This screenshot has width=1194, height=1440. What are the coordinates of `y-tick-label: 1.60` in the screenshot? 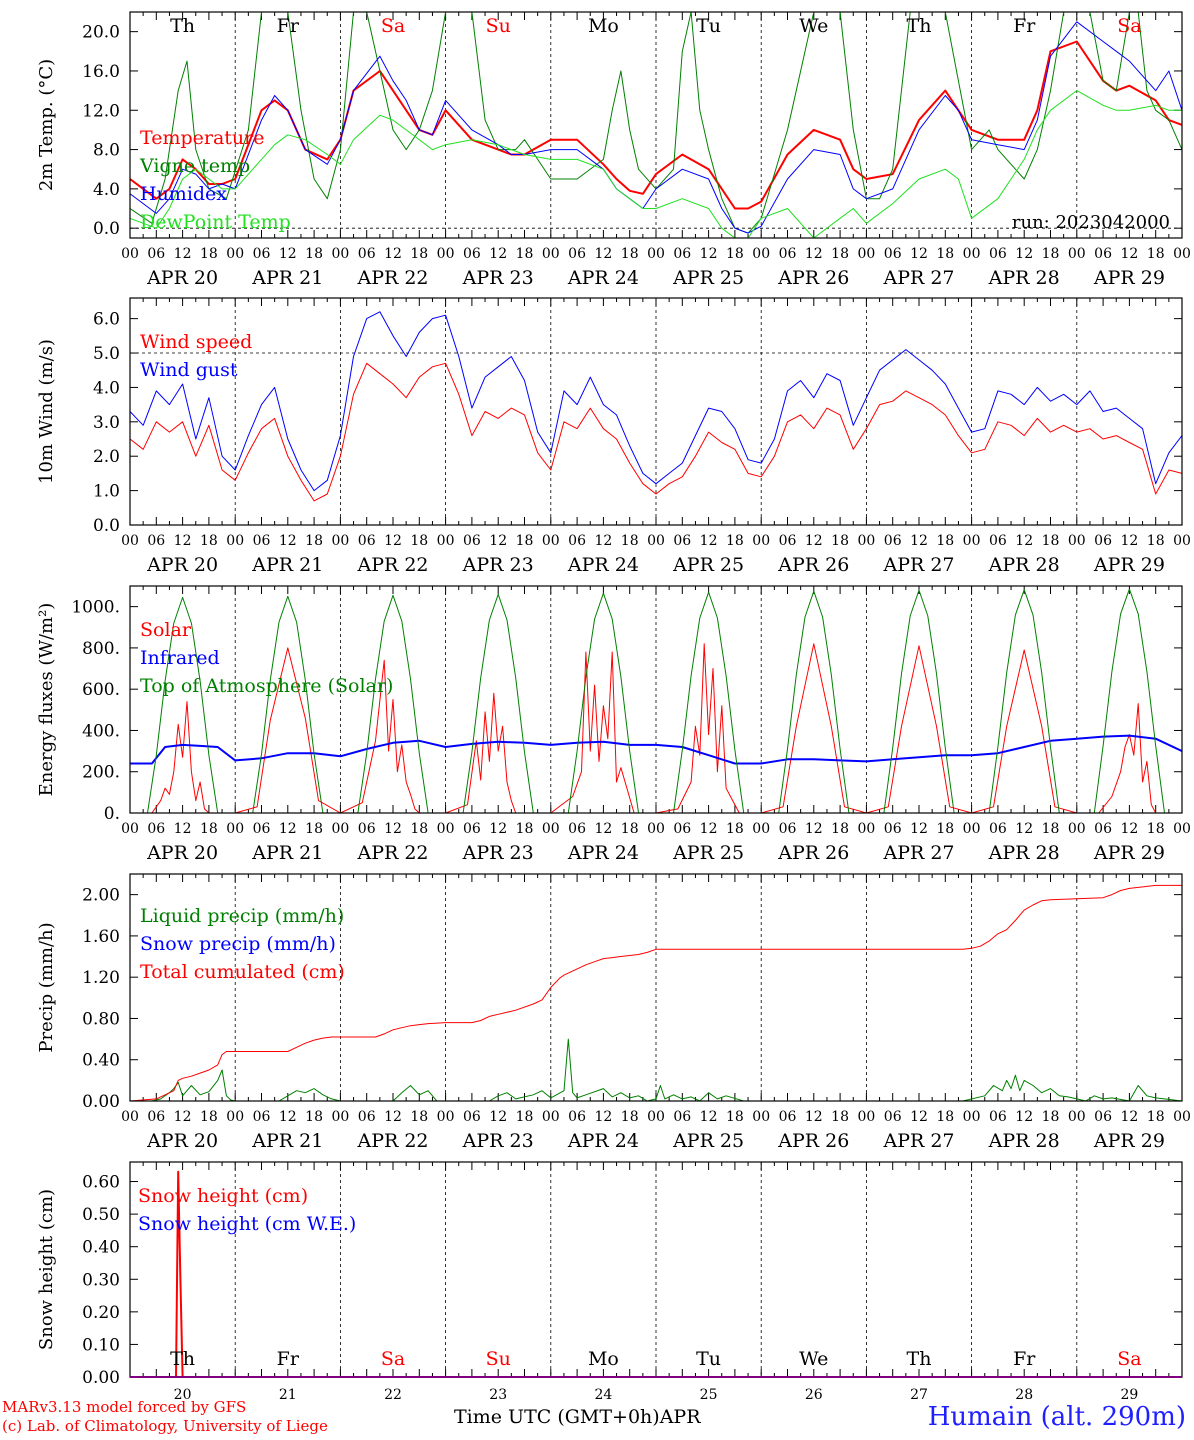 It's located at (101, 937).